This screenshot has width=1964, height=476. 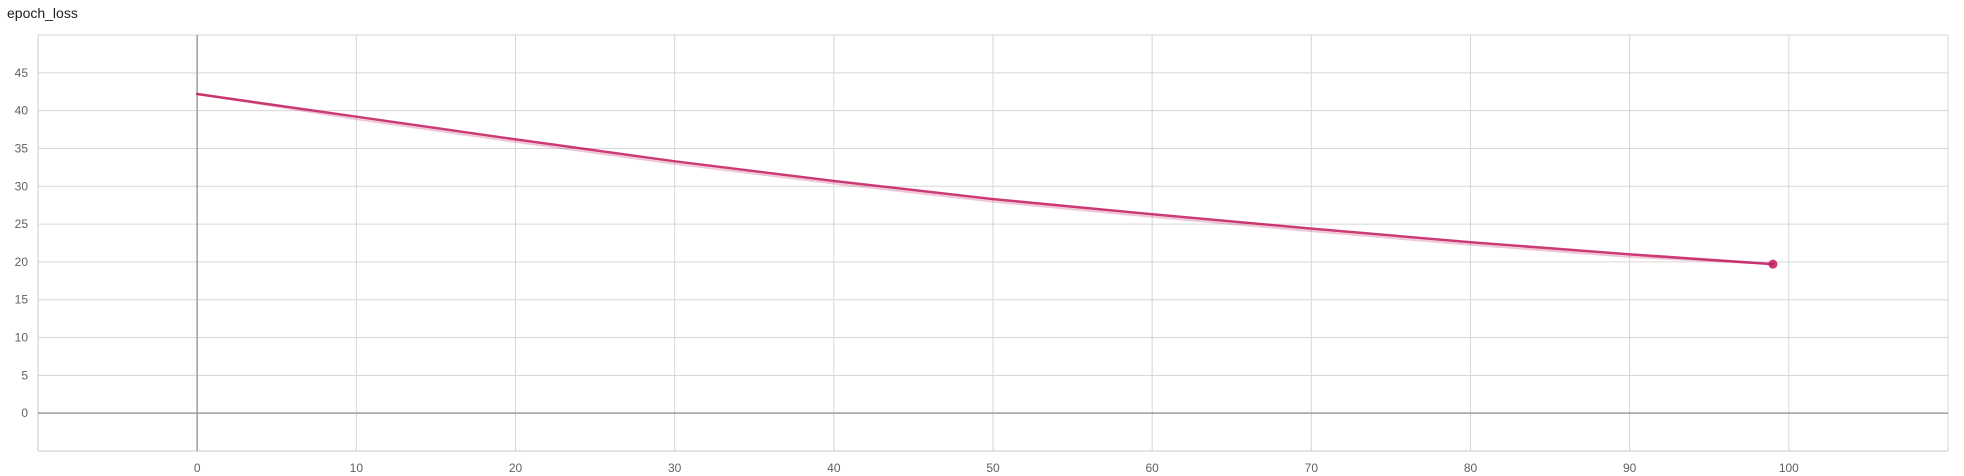 What do you see at coordinates (22, 338) in the screenshot?
I see `y-tick-label: 10` at bounding box center [22, 338].